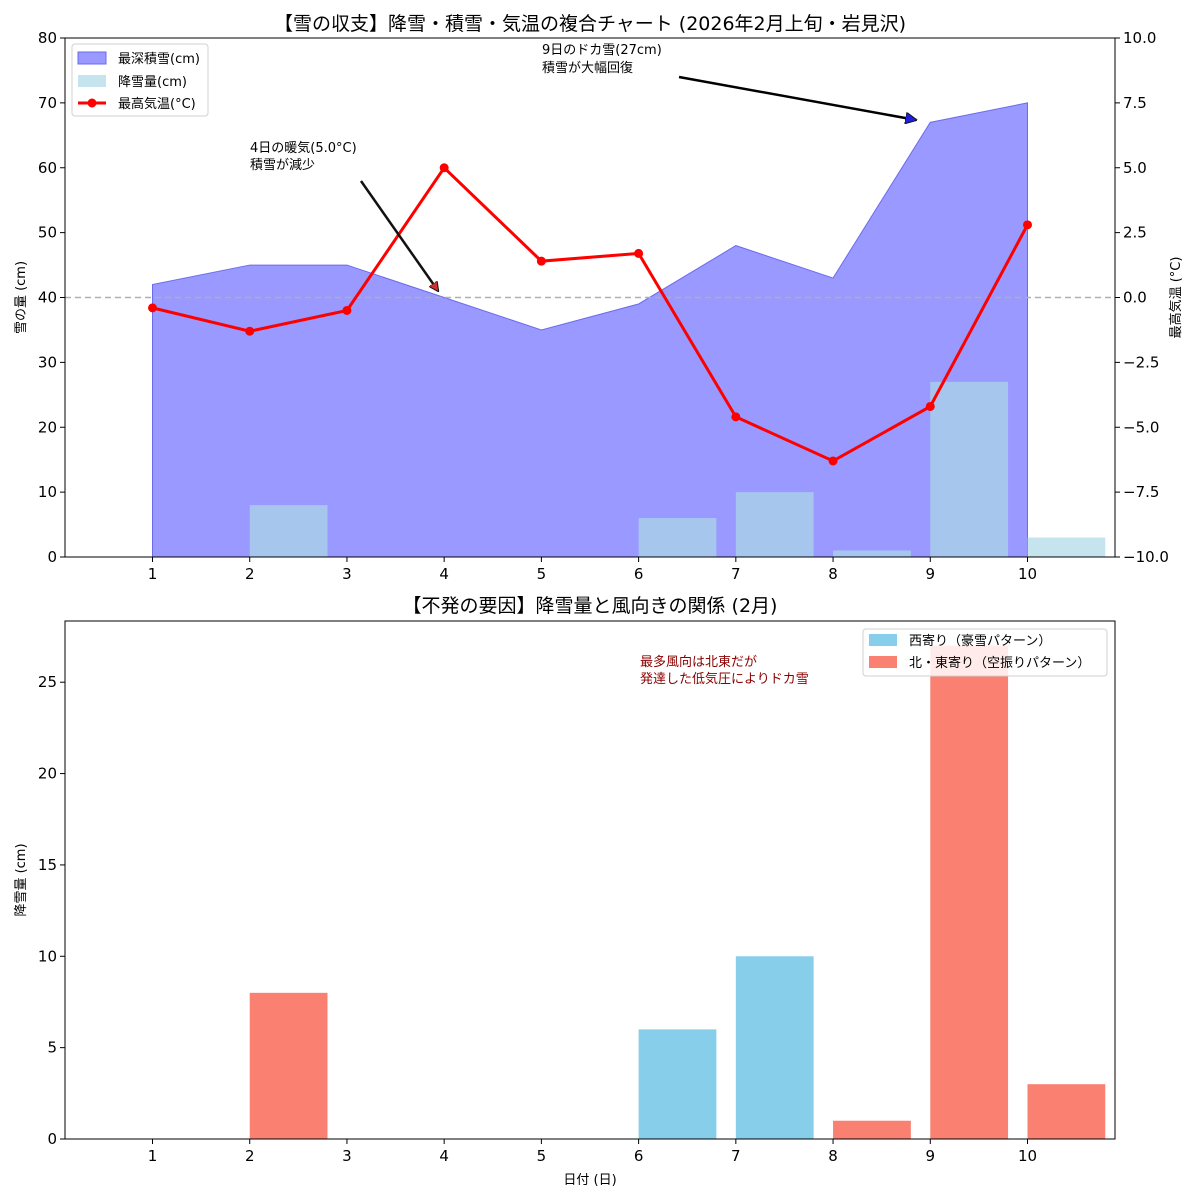 Image resolution: width=1200 pixels, height=1204 pixels. Describe the element at coordinates (47, 38) in the screenshot. I see `y-tick-label: 80` at that location.